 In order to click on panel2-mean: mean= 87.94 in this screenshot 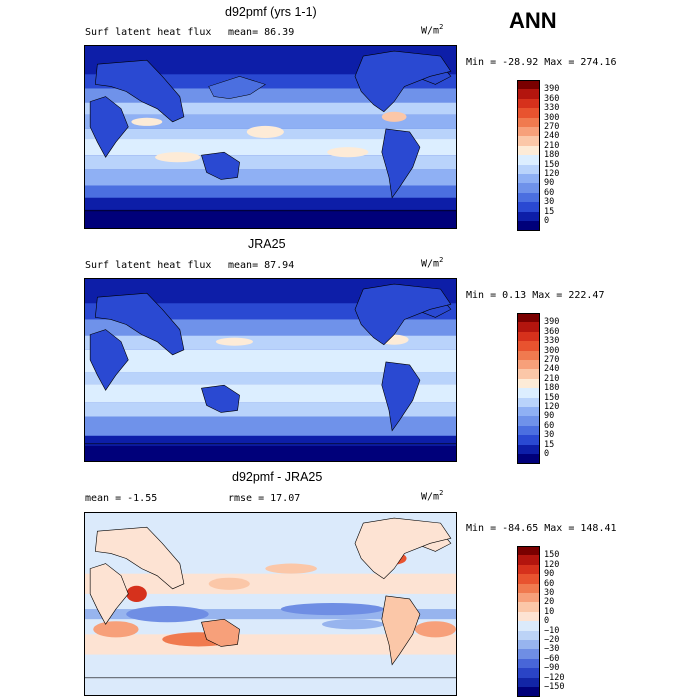, I will do `click(261, 265)`.